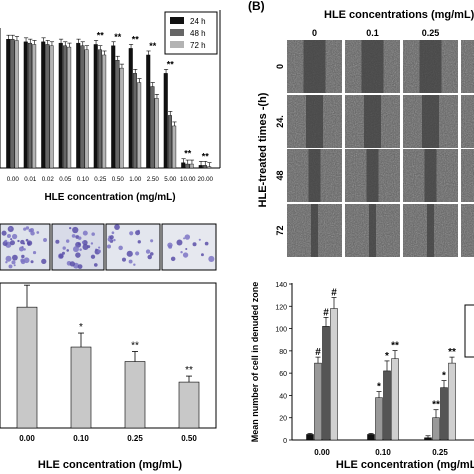 The width and height of the screenshot is (474, 474). What do you see at coordinates (198, 21) in the screenshot?
I see `legend-label-24h: 24 h` at bounding box center [198, 21].